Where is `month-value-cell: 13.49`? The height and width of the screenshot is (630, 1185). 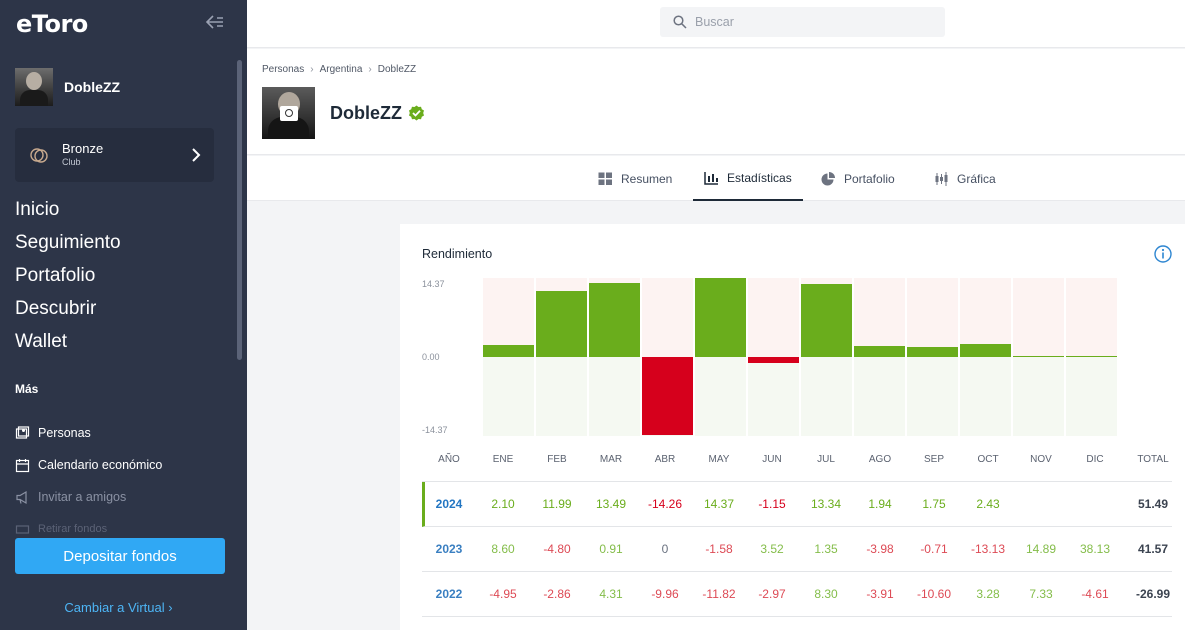 month-value-cell: 13.49 is located at coordinates (611, 504).